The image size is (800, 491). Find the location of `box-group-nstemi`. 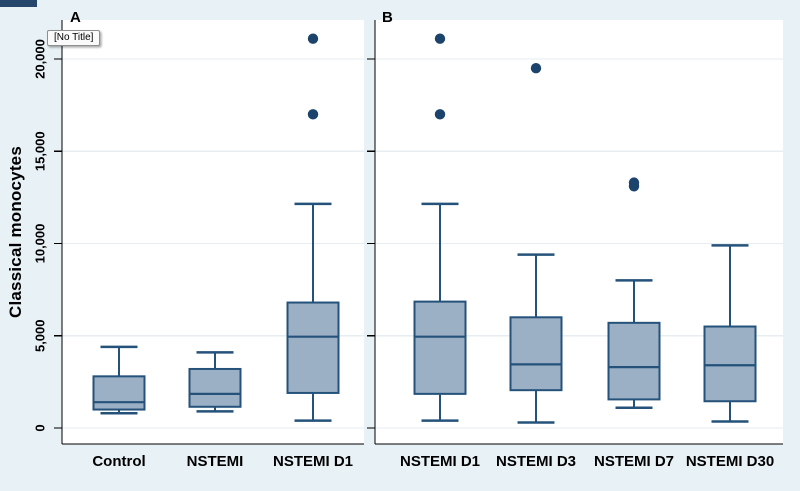

box-group-nstemi is located at coordinates (215, 382).